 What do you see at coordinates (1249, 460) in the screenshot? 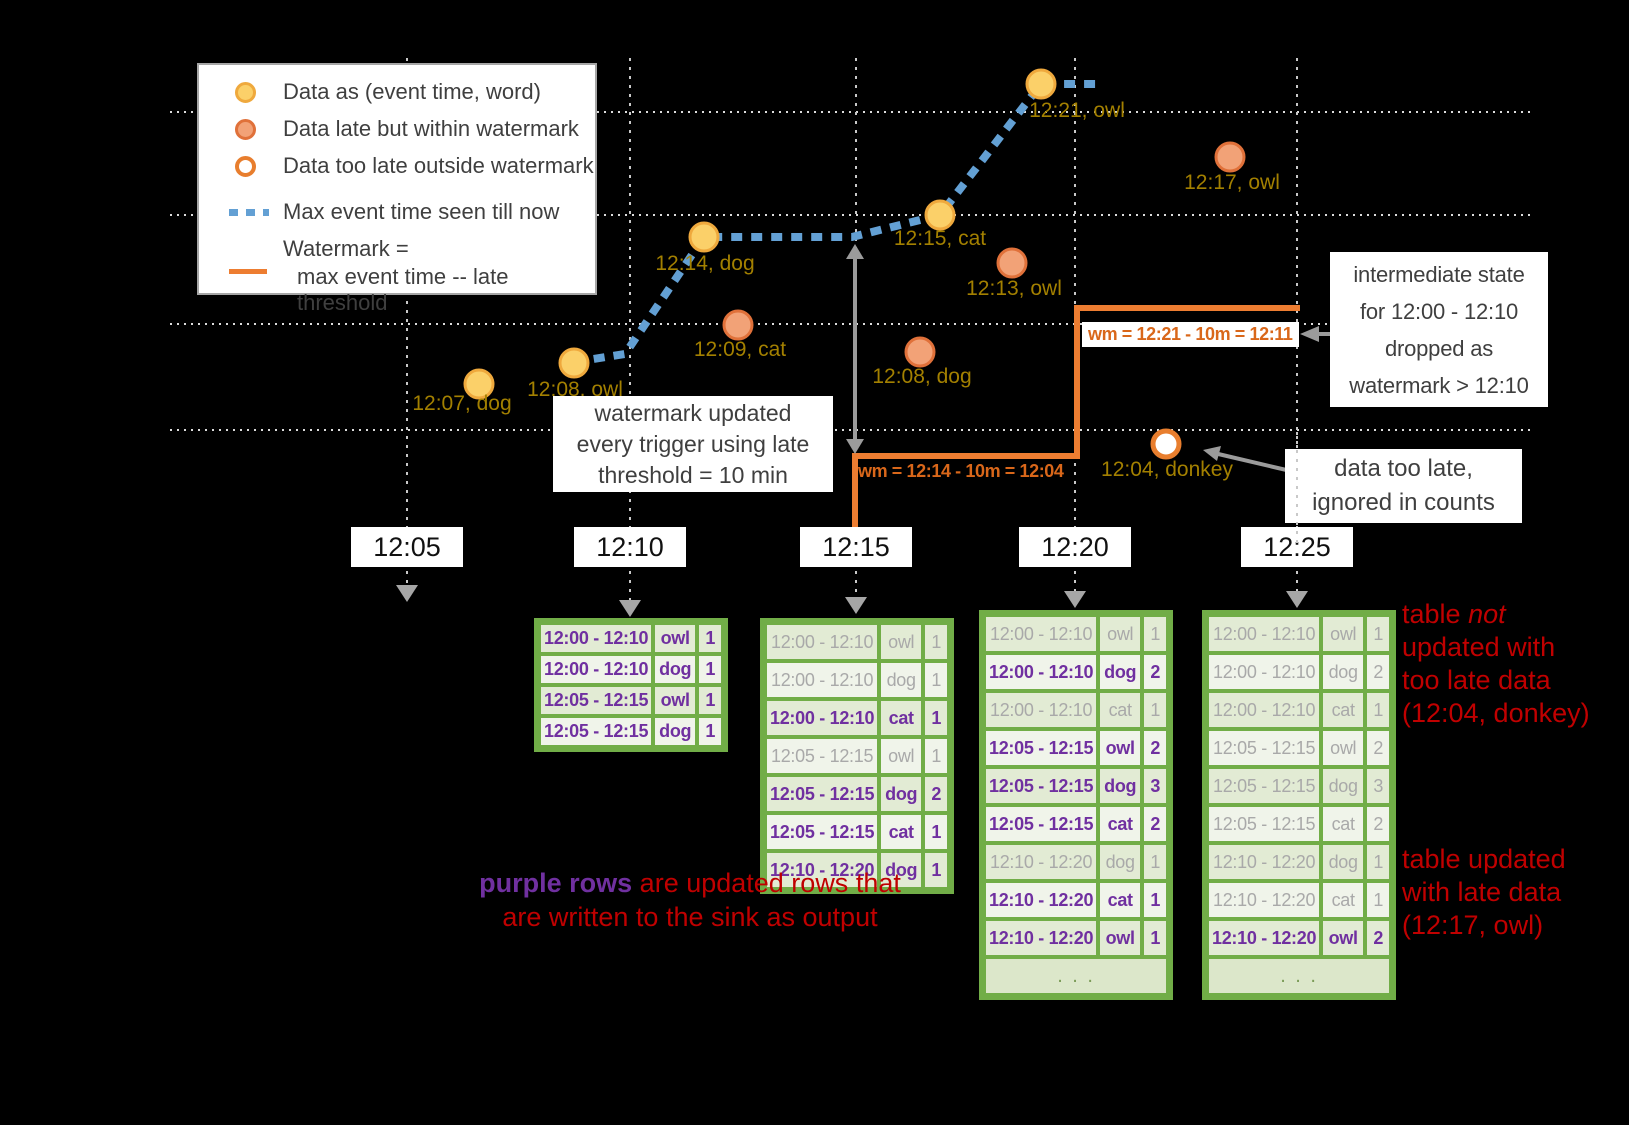
I see `too-late-arrow` at bounding box center [1249, 460].